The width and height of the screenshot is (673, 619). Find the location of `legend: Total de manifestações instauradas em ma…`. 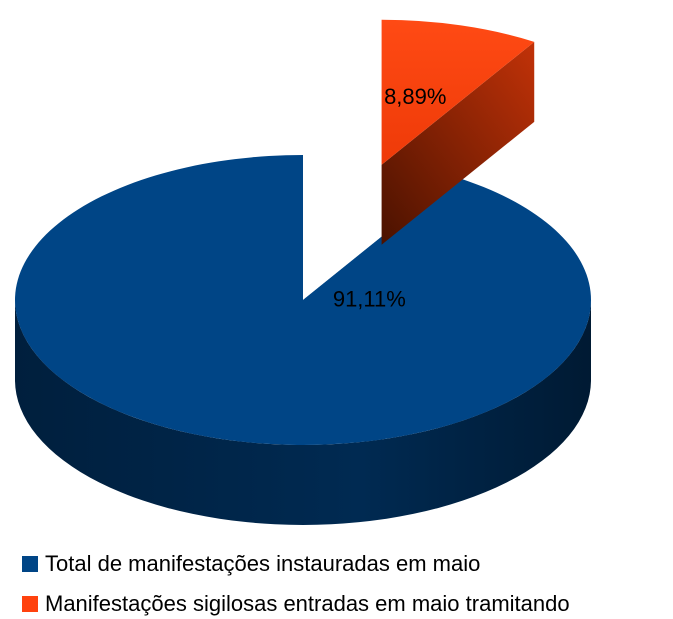

legend: Total de manifestações instauradas em ma… is located at coordinates (296, 583).